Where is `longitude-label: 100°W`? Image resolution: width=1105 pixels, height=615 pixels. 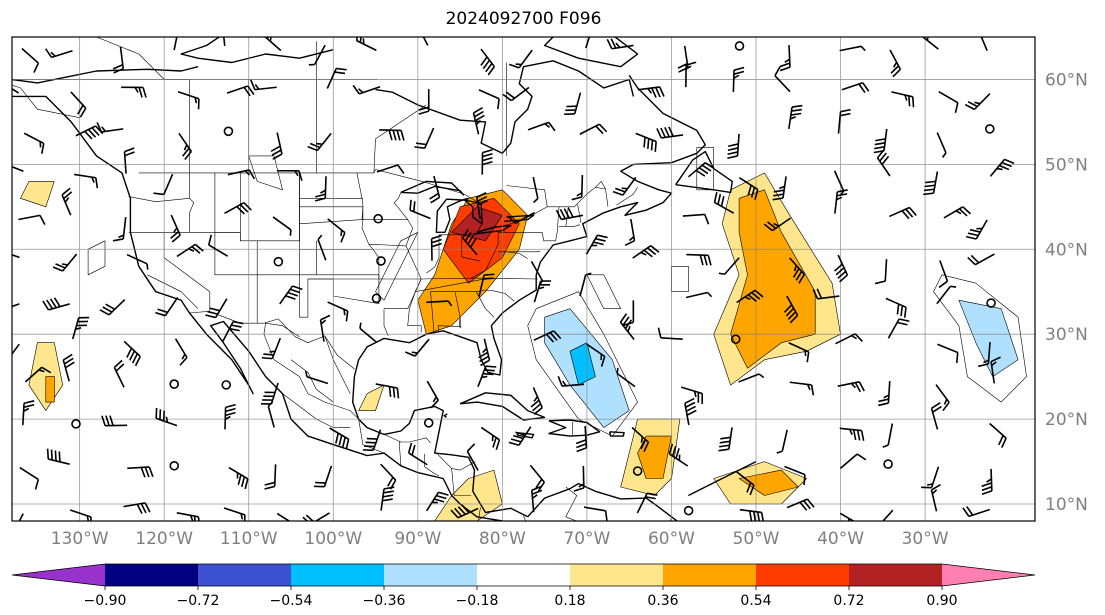
longitude-label: 100°W is located at coordinates (333, 539).